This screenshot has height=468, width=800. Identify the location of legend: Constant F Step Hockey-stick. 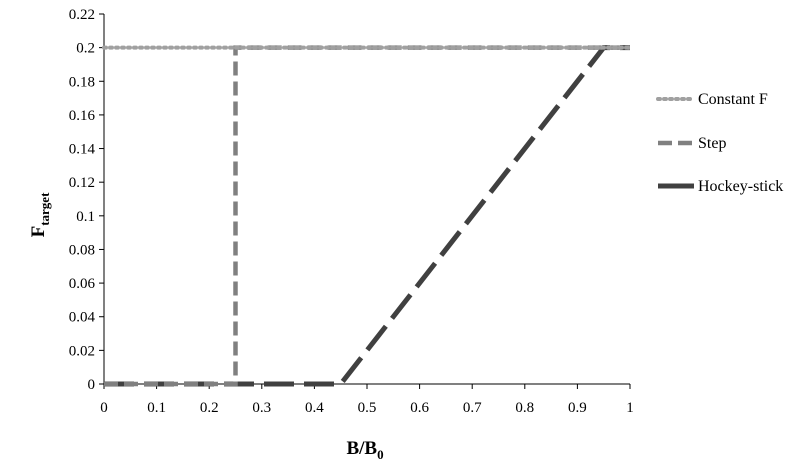
(719, 143).